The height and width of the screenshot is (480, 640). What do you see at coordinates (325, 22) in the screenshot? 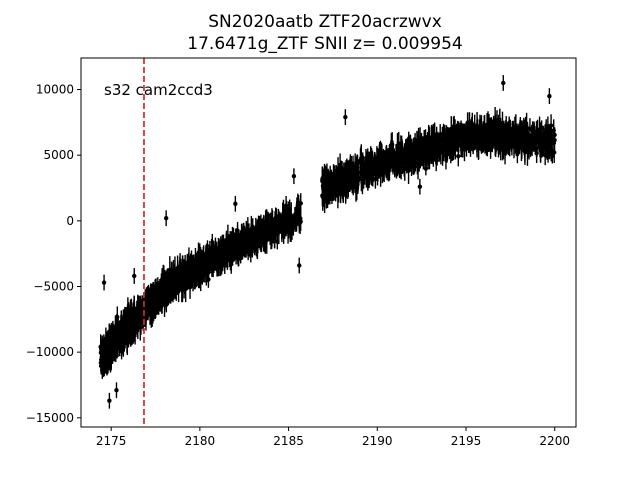
I see `chart-title-line1: SN2020aatb ZTF20acrzwvx` at bounding box center [325, 22].